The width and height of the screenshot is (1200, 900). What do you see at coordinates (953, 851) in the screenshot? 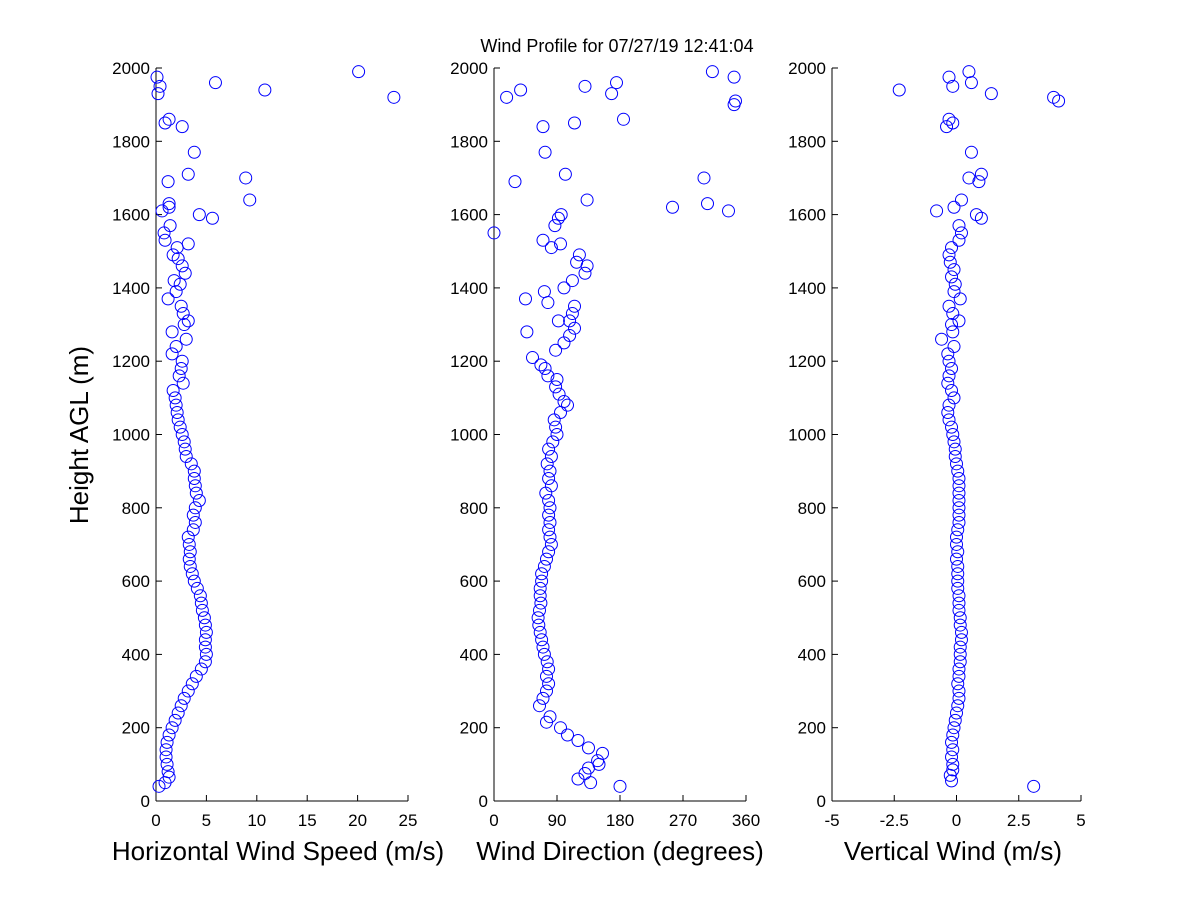
I see `x-axis-title-vertical: Vertical Wind (m/s)` at bounding box center [953, 851].